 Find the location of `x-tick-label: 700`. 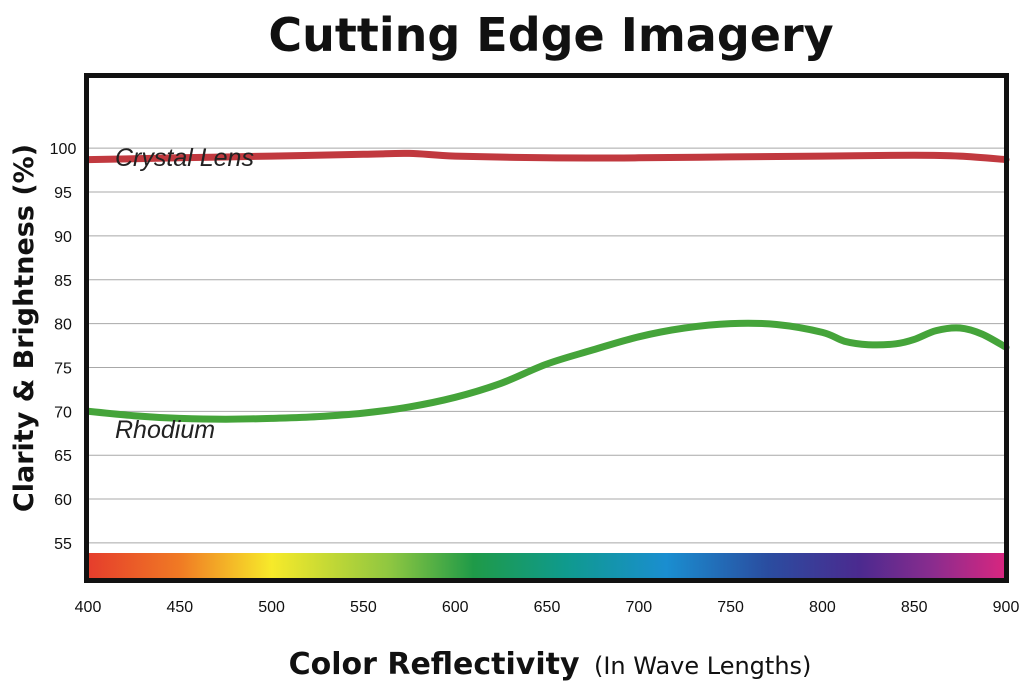

x-tick-label: 700 is located at coordinates (638, 607).